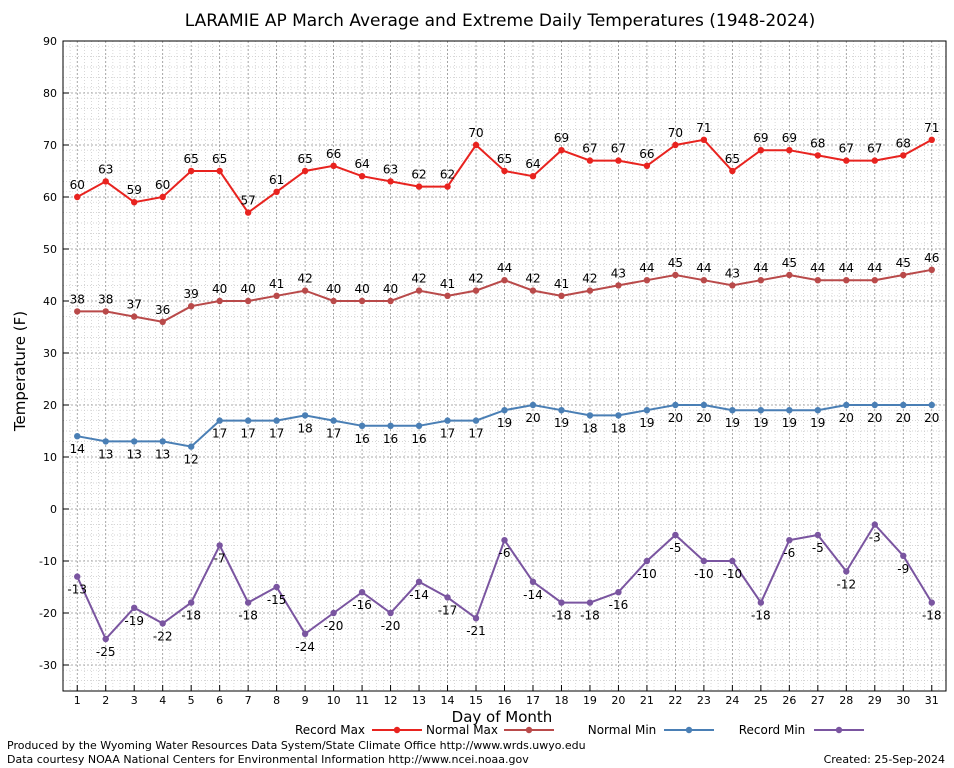  What do you see at coordinates (134, 621) in the screenshot?
I see `data-label: -19` at bounding box center [134, 621].